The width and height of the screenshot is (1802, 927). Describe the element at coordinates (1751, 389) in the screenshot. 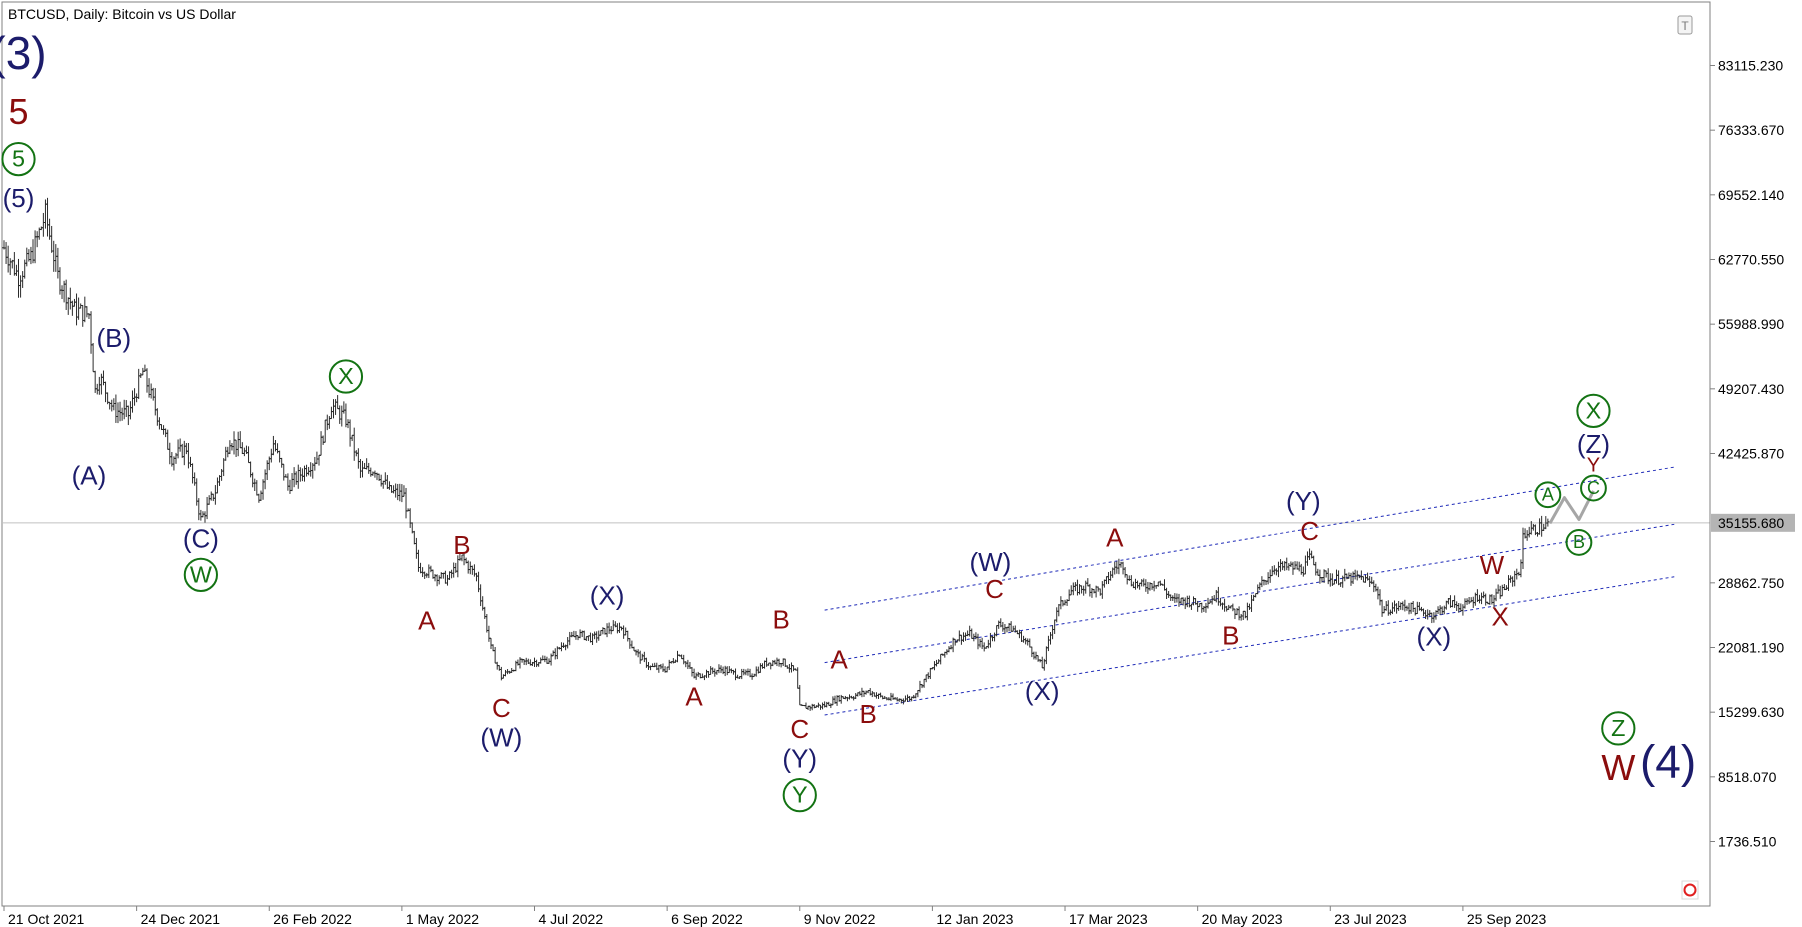

I see `y-tick-label: 49207.430` at that location.